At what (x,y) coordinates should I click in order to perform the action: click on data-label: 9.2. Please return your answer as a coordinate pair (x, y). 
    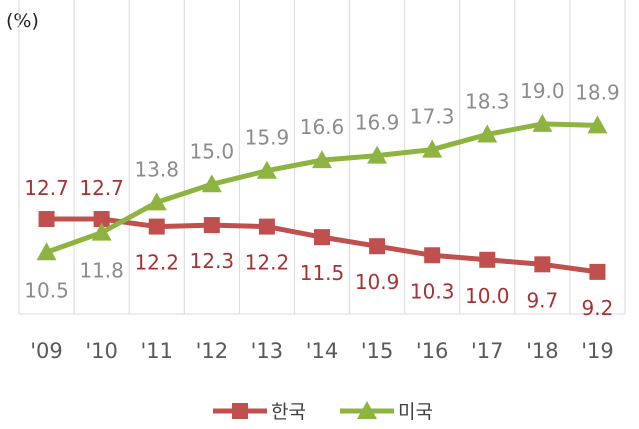
    Looking at the image, I should click on (598, 308).